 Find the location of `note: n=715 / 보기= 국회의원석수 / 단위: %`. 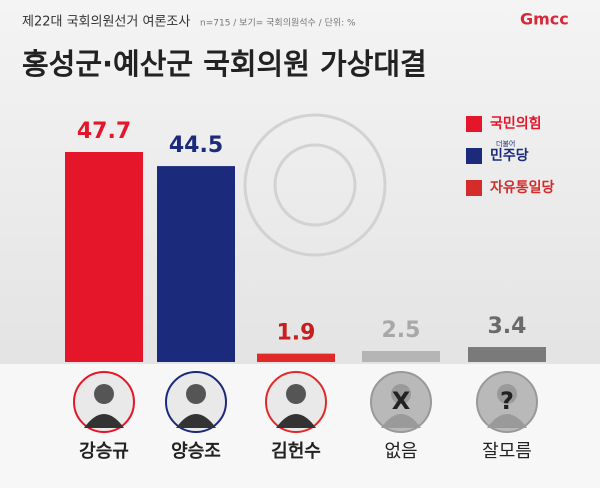

note: n=715 / 보기= 국회의원석수 / 단위: % is located at coordinates (278, 23).